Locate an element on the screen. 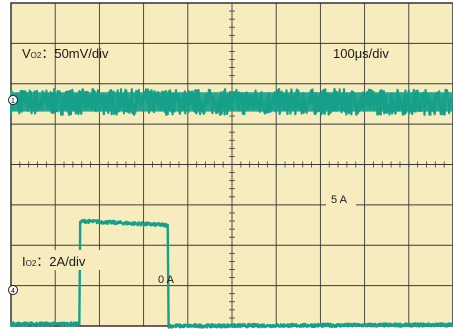  ch1-scale-label: VO2：50mV/div is located at coordinates (65, 53).